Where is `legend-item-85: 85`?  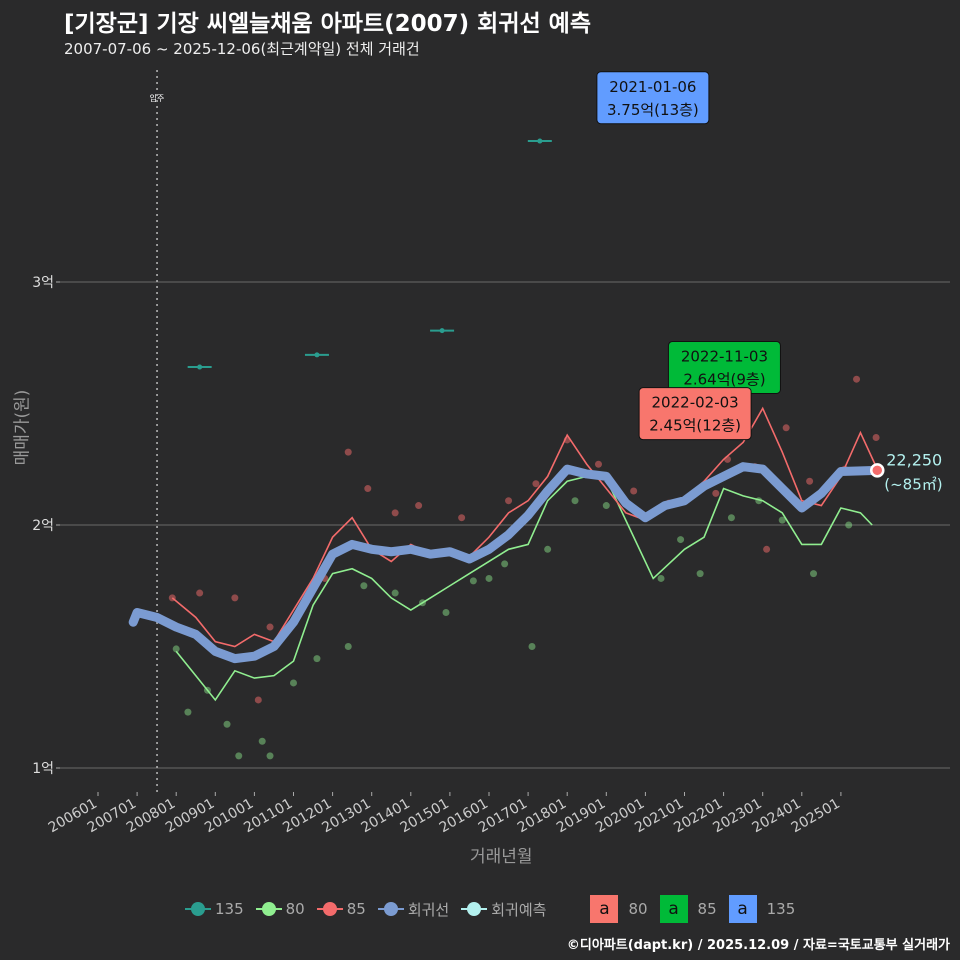
legend-item-85: 85 is located at coordinates (341, 909).